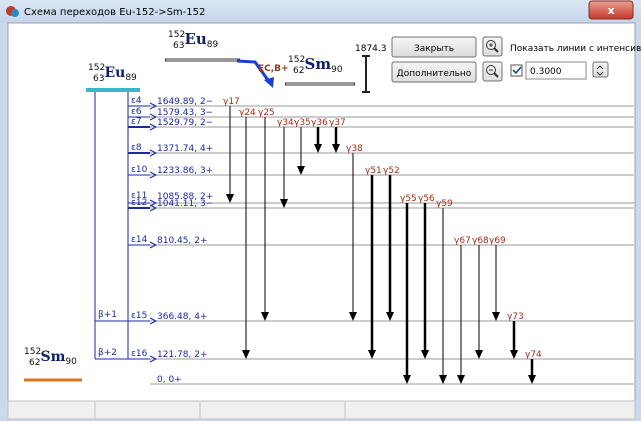 This screenshot has width=641, height=421. What do you see at coordinates (107, 353) in the screenshot?
I see `beta-label: β+2` at bounding box center [107, 353].